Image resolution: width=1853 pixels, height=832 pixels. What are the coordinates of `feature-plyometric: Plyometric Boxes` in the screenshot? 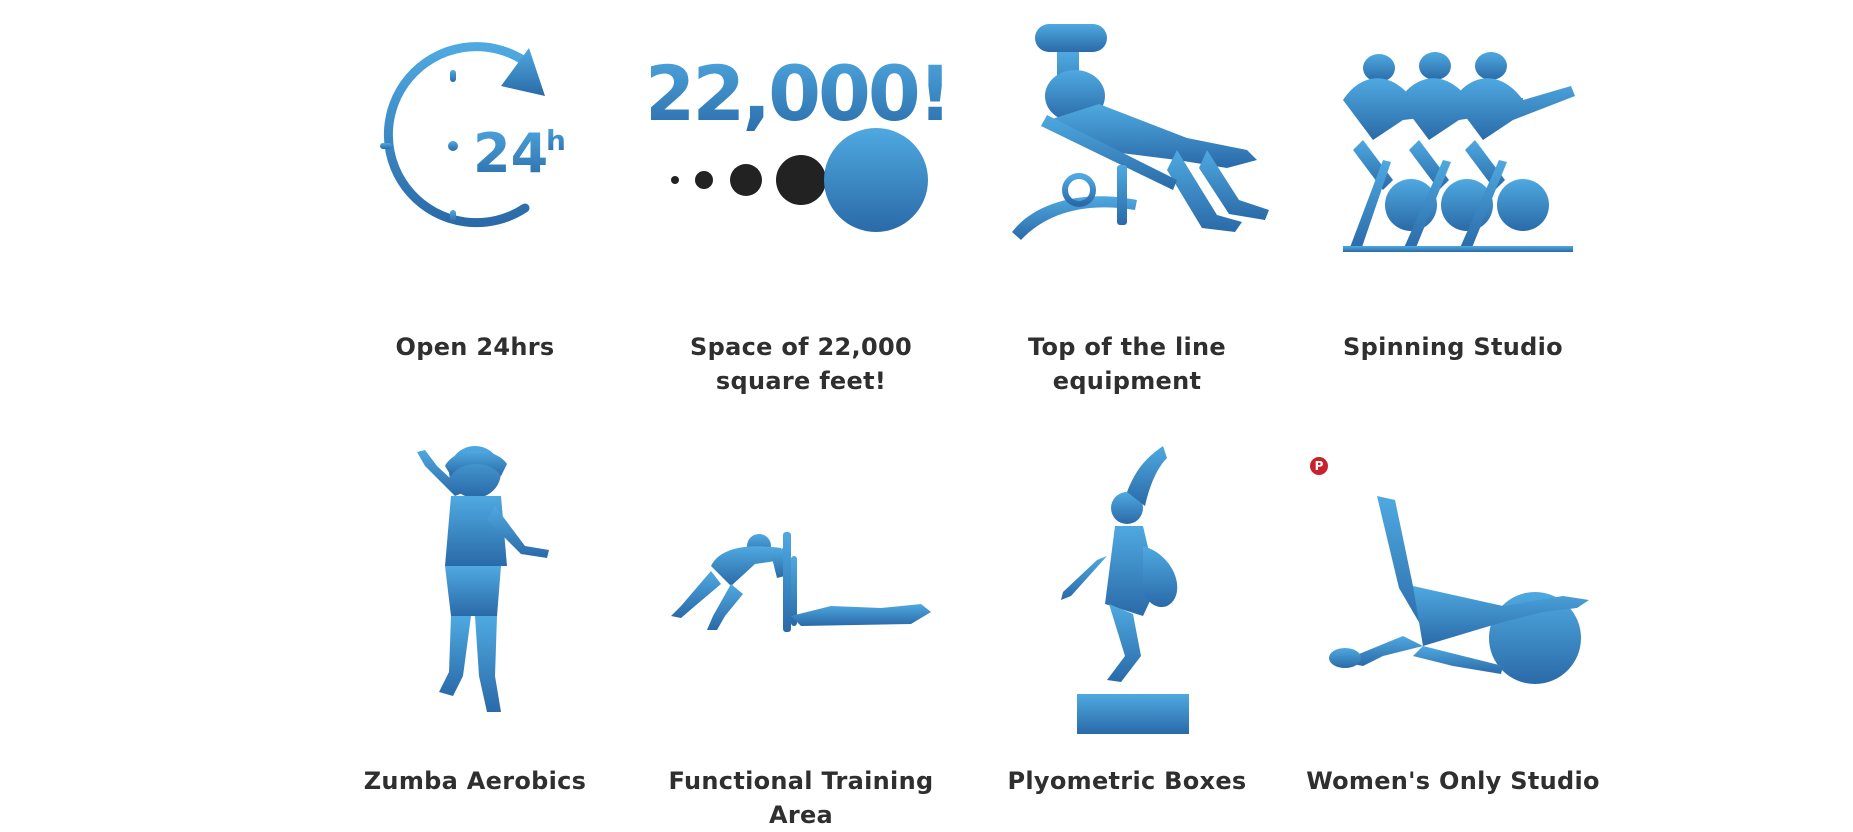 It's located at (1127, 630).